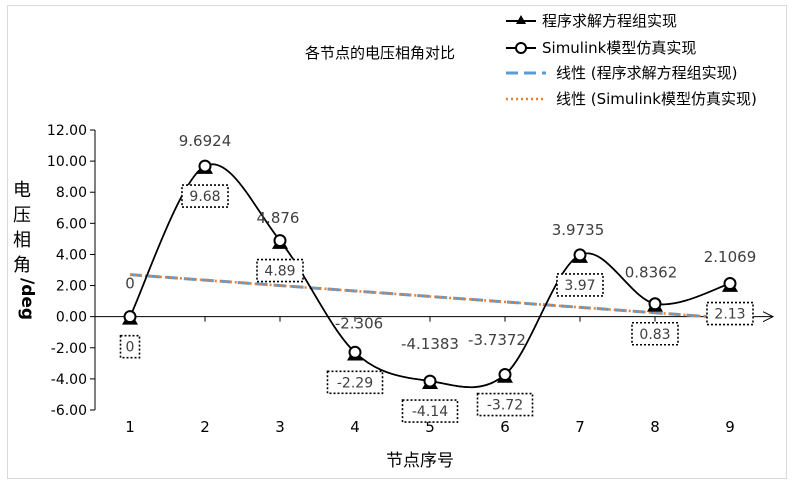 Image resolution: width=795 pixels, height=484 pixels. I want to click on y-tick-label: -6.00, so click(69, 411).